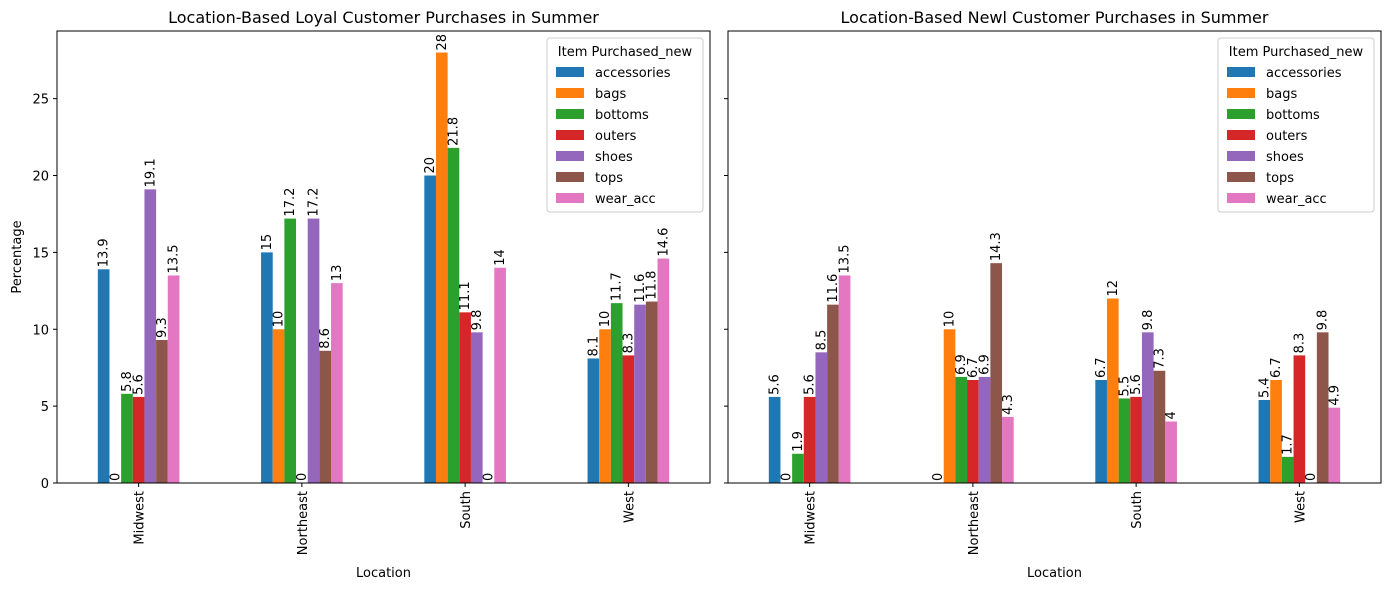  What do you see at coordinates (593, 420) in the screenshot?
I see `bar-accessories-west` at bounding box center [593, 420].